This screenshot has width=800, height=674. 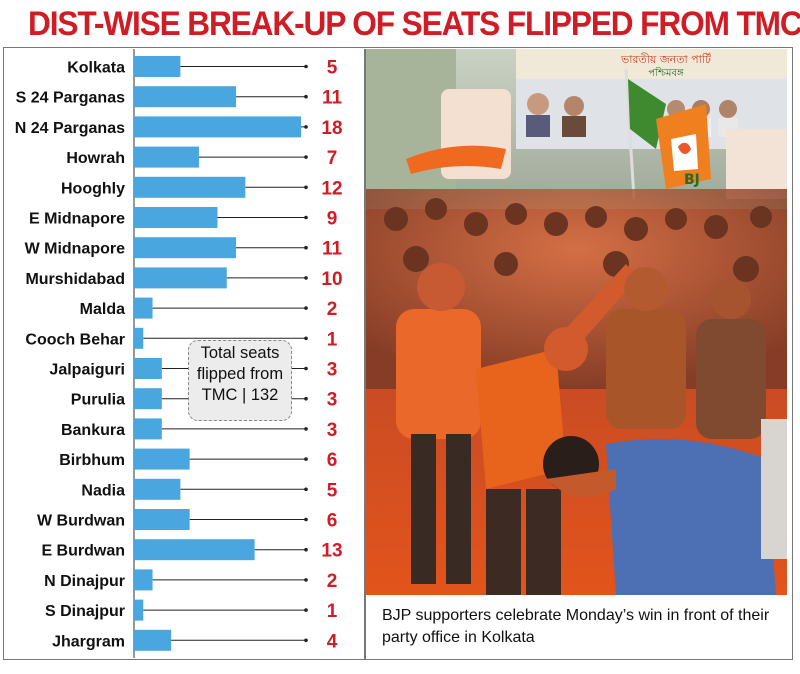 I want to click on party-banner, so click(x=651, y=64).